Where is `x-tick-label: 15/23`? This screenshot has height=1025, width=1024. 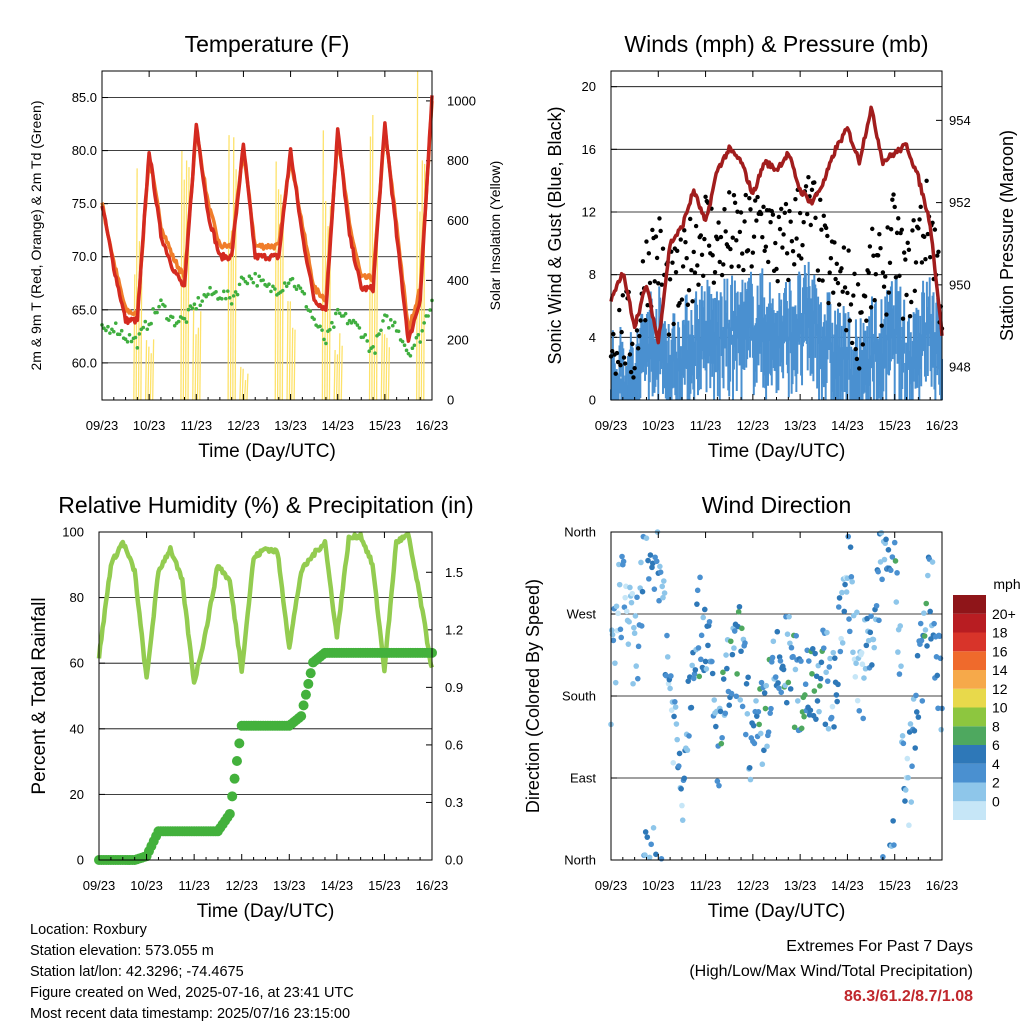
x-tick-label: 15/23 is located at coordinates (385, 425).